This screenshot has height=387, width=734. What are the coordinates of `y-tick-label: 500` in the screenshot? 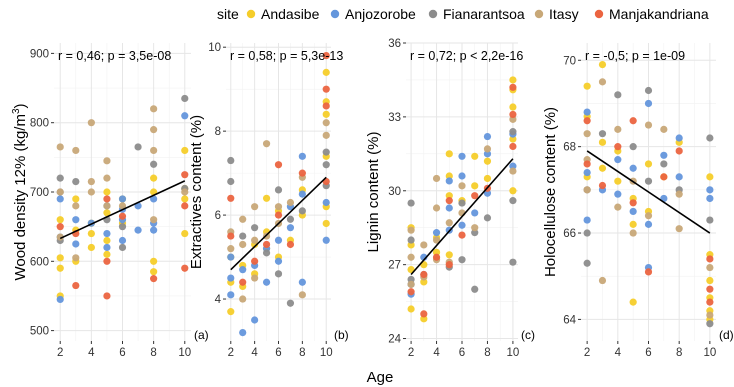 It's located at (39, 332).